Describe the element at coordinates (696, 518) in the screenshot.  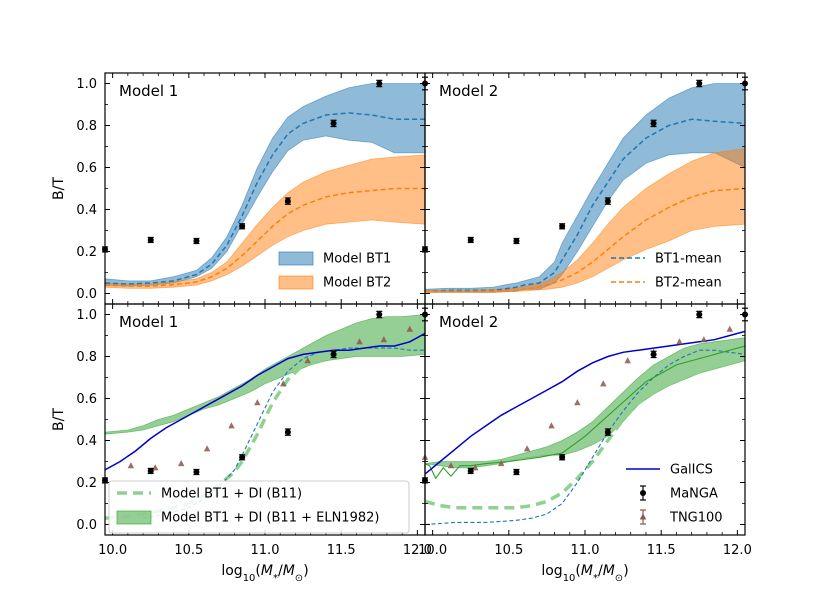
I see `legend-label: TNG100` at that location.